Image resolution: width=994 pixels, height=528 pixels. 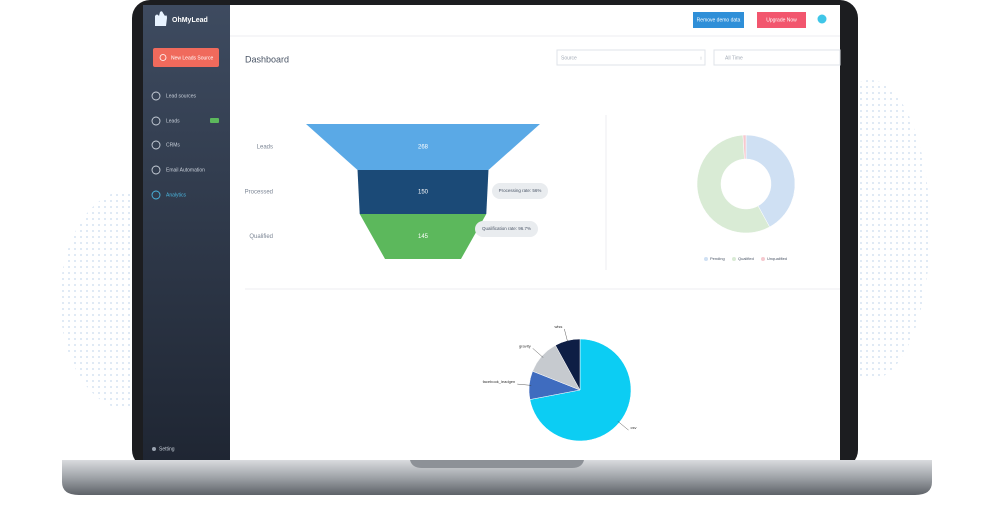 What do you see at coordinates (192, 58) in the screenshot?
I see `new-source-label: New Leads Source` at bounding box center [192, 58].